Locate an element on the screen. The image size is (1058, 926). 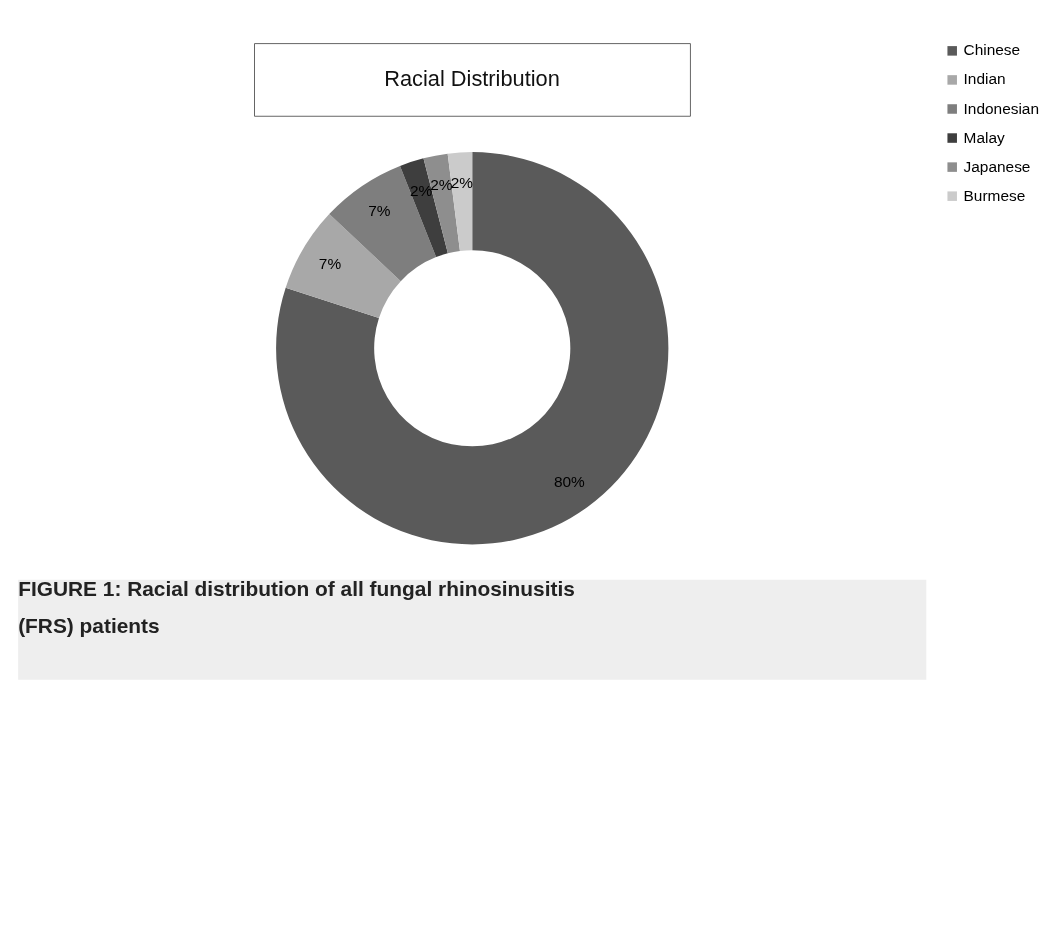
legend-label: Japanese is located at coordinates (997, 166).